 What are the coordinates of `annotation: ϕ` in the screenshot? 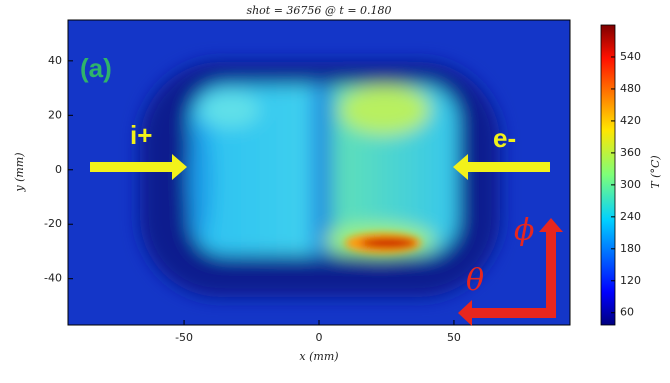 It's located at (524, 230).